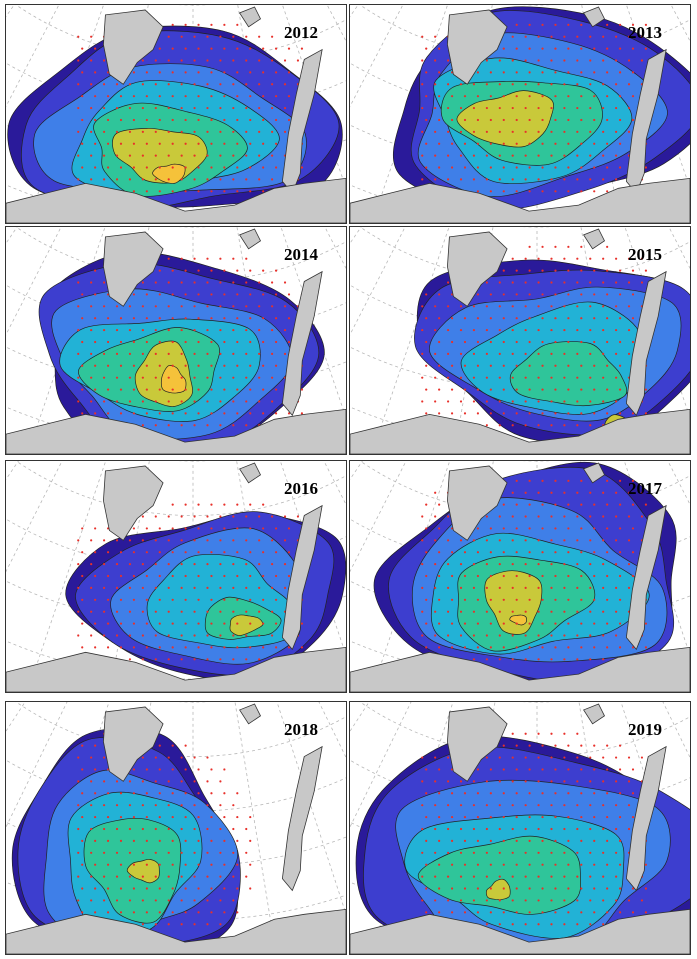 The width and height of the screenshot is (697, 959). Describe the element at coordinates (645, 488) in the screenshot. I see `year-label: 2017` at that location.